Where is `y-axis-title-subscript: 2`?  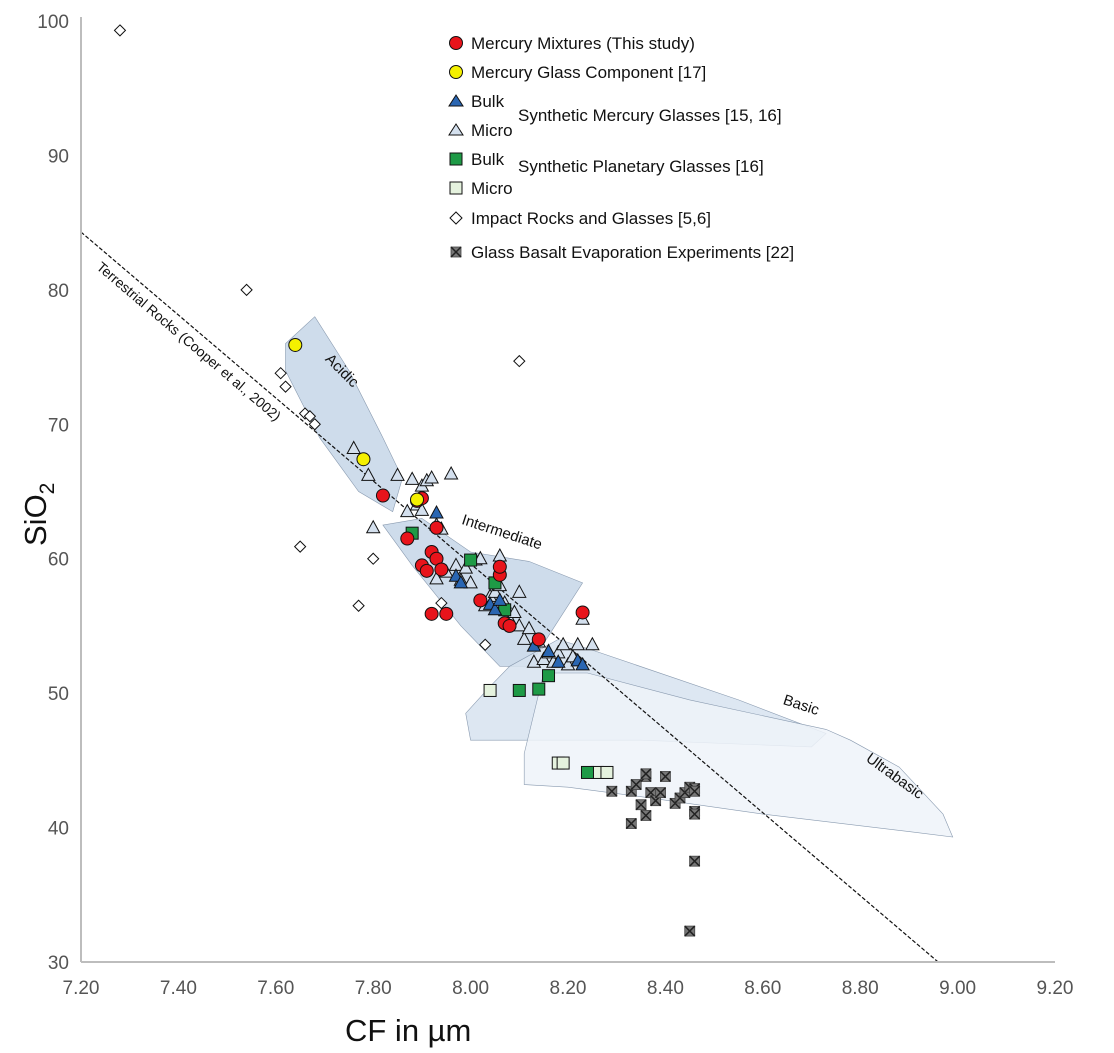
y-axis-title-subscript: 2 is located at coordinates (47, 489).